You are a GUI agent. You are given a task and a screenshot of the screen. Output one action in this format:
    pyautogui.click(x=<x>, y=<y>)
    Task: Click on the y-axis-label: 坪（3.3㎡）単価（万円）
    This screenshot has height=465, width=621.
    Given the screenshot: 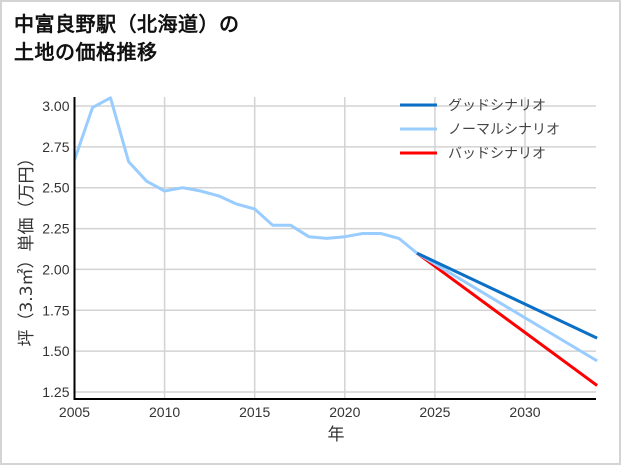 What is the action you would take?
    pyautogui.click(x=27, y=247)
    